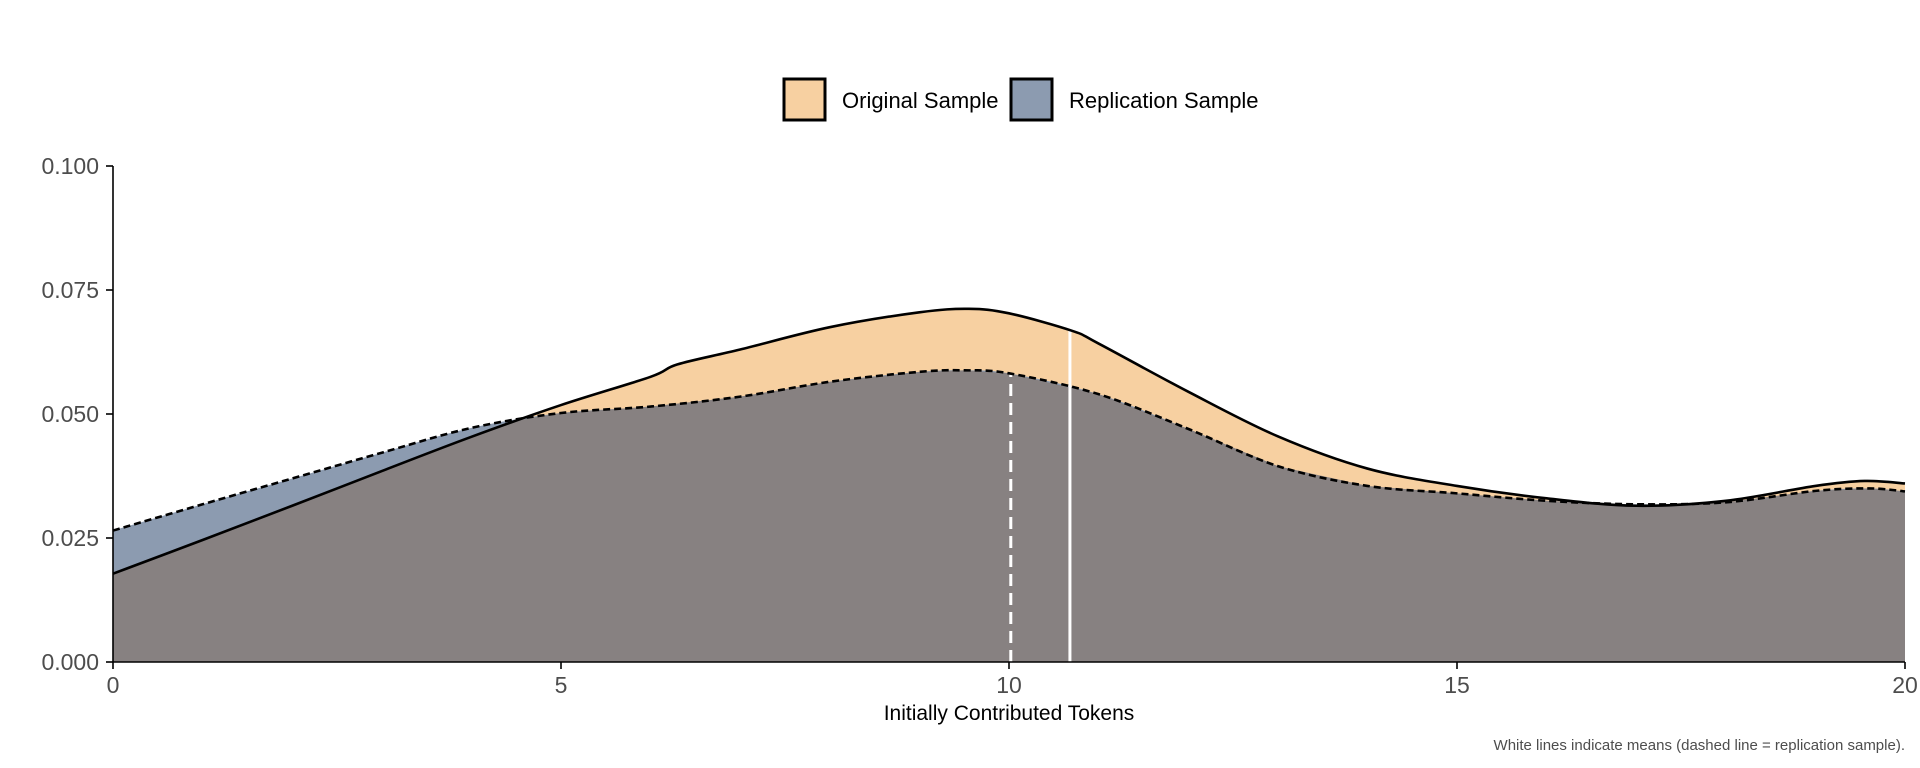 This screenshot has height=768, width=1920. I want to click on x-tick-label: 20, so click(1905, 685).